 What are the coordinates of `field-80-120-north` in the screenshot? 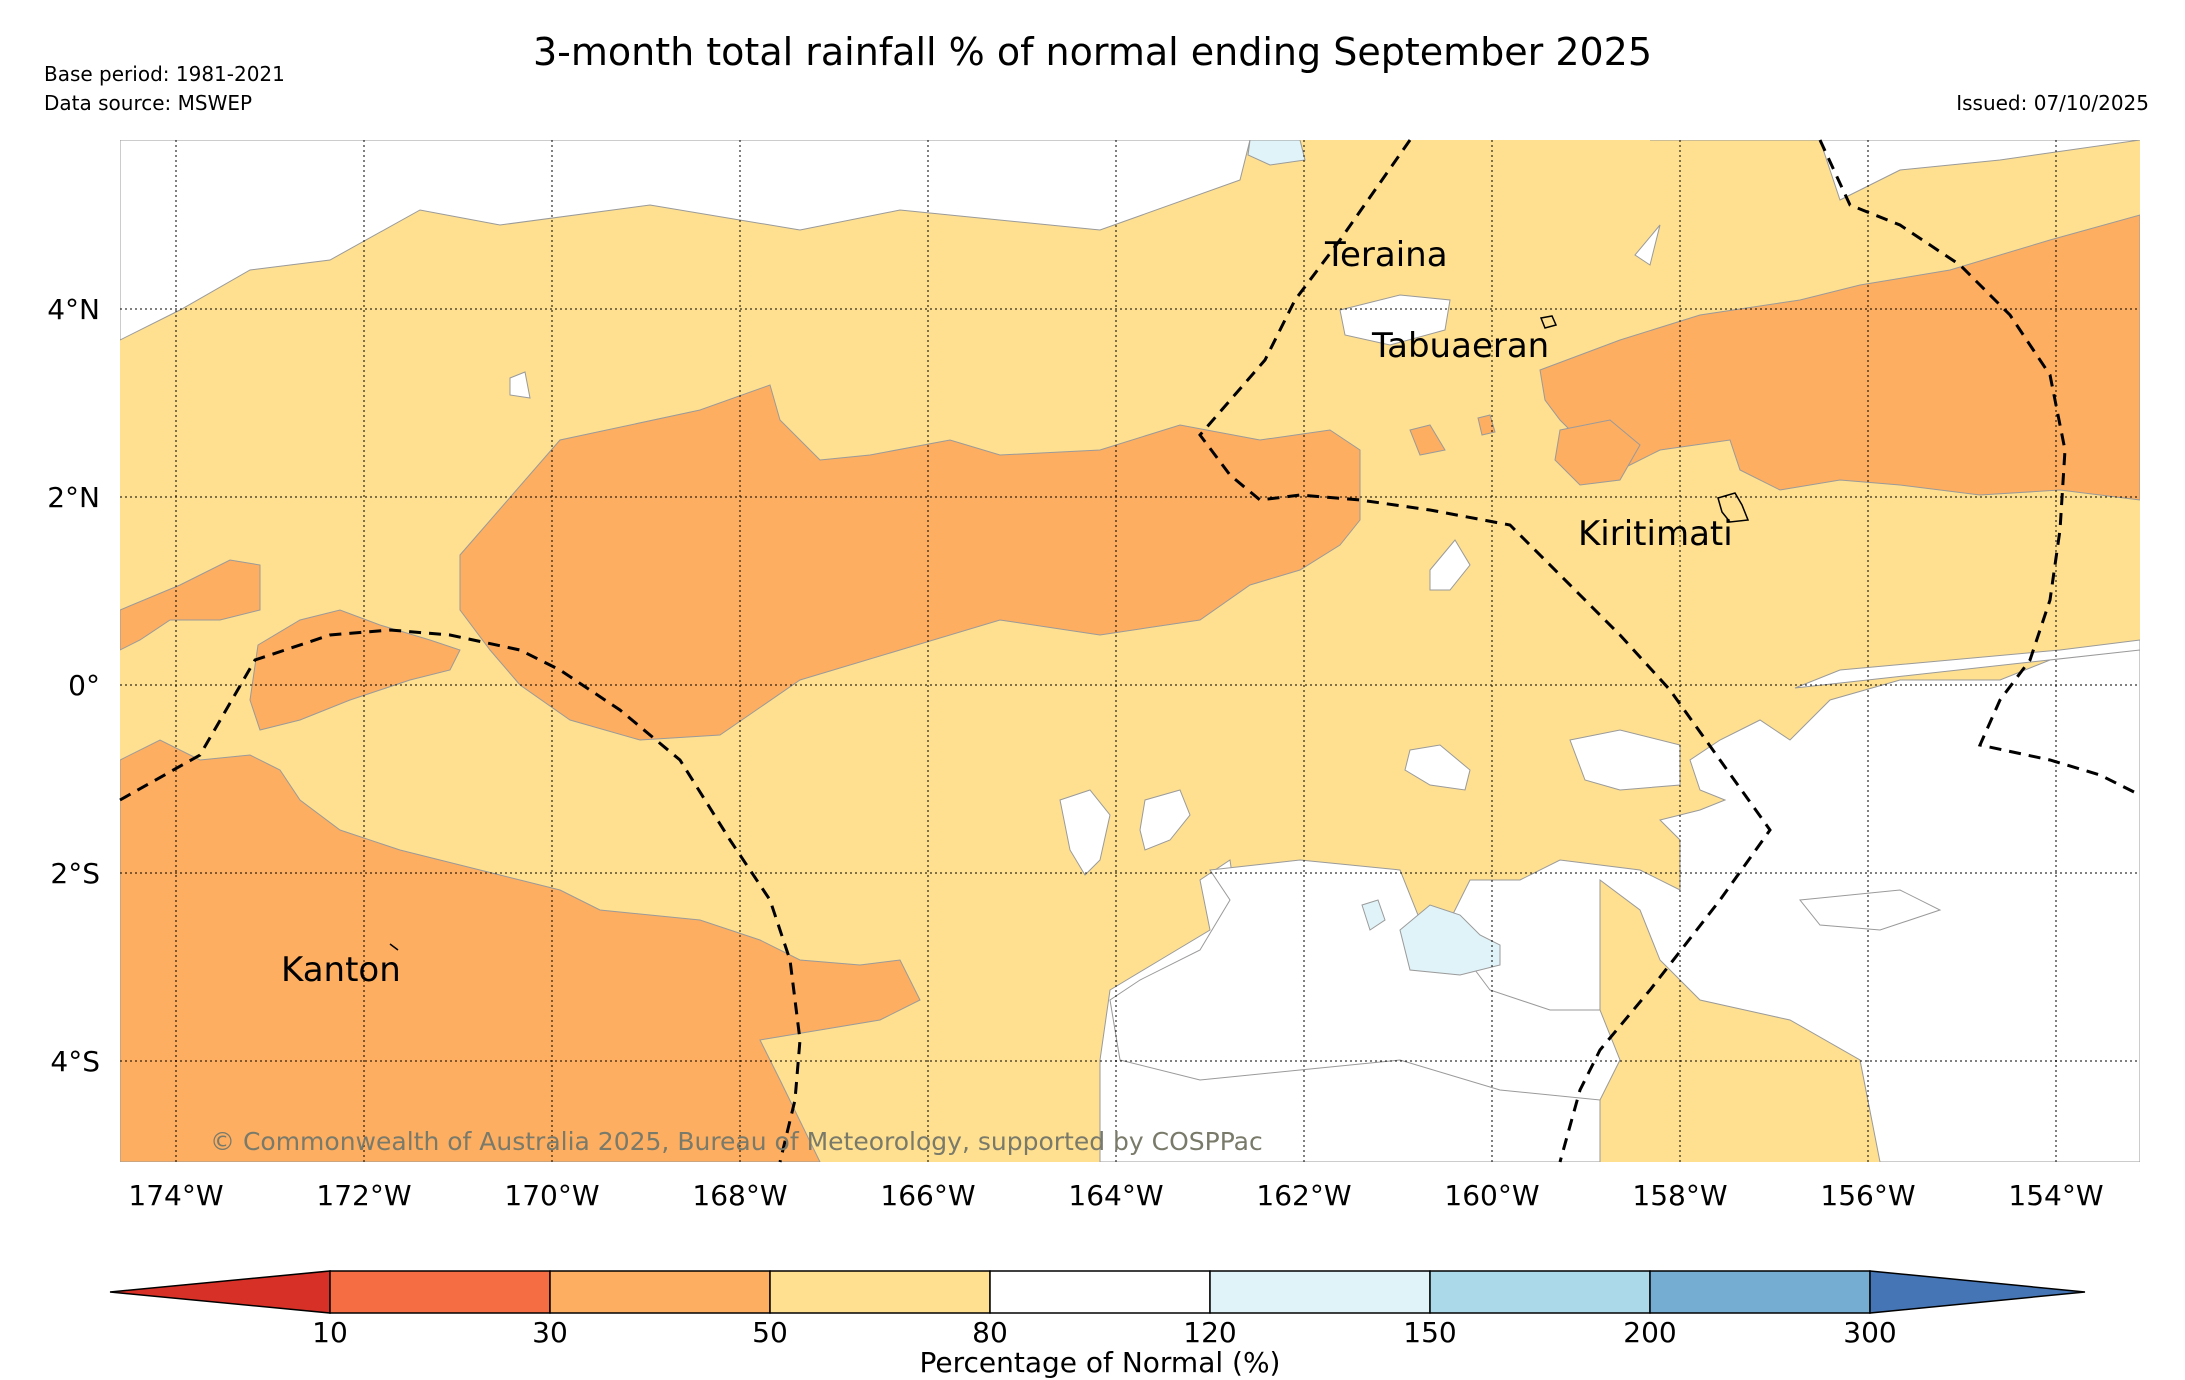 It's located at (685, 240).